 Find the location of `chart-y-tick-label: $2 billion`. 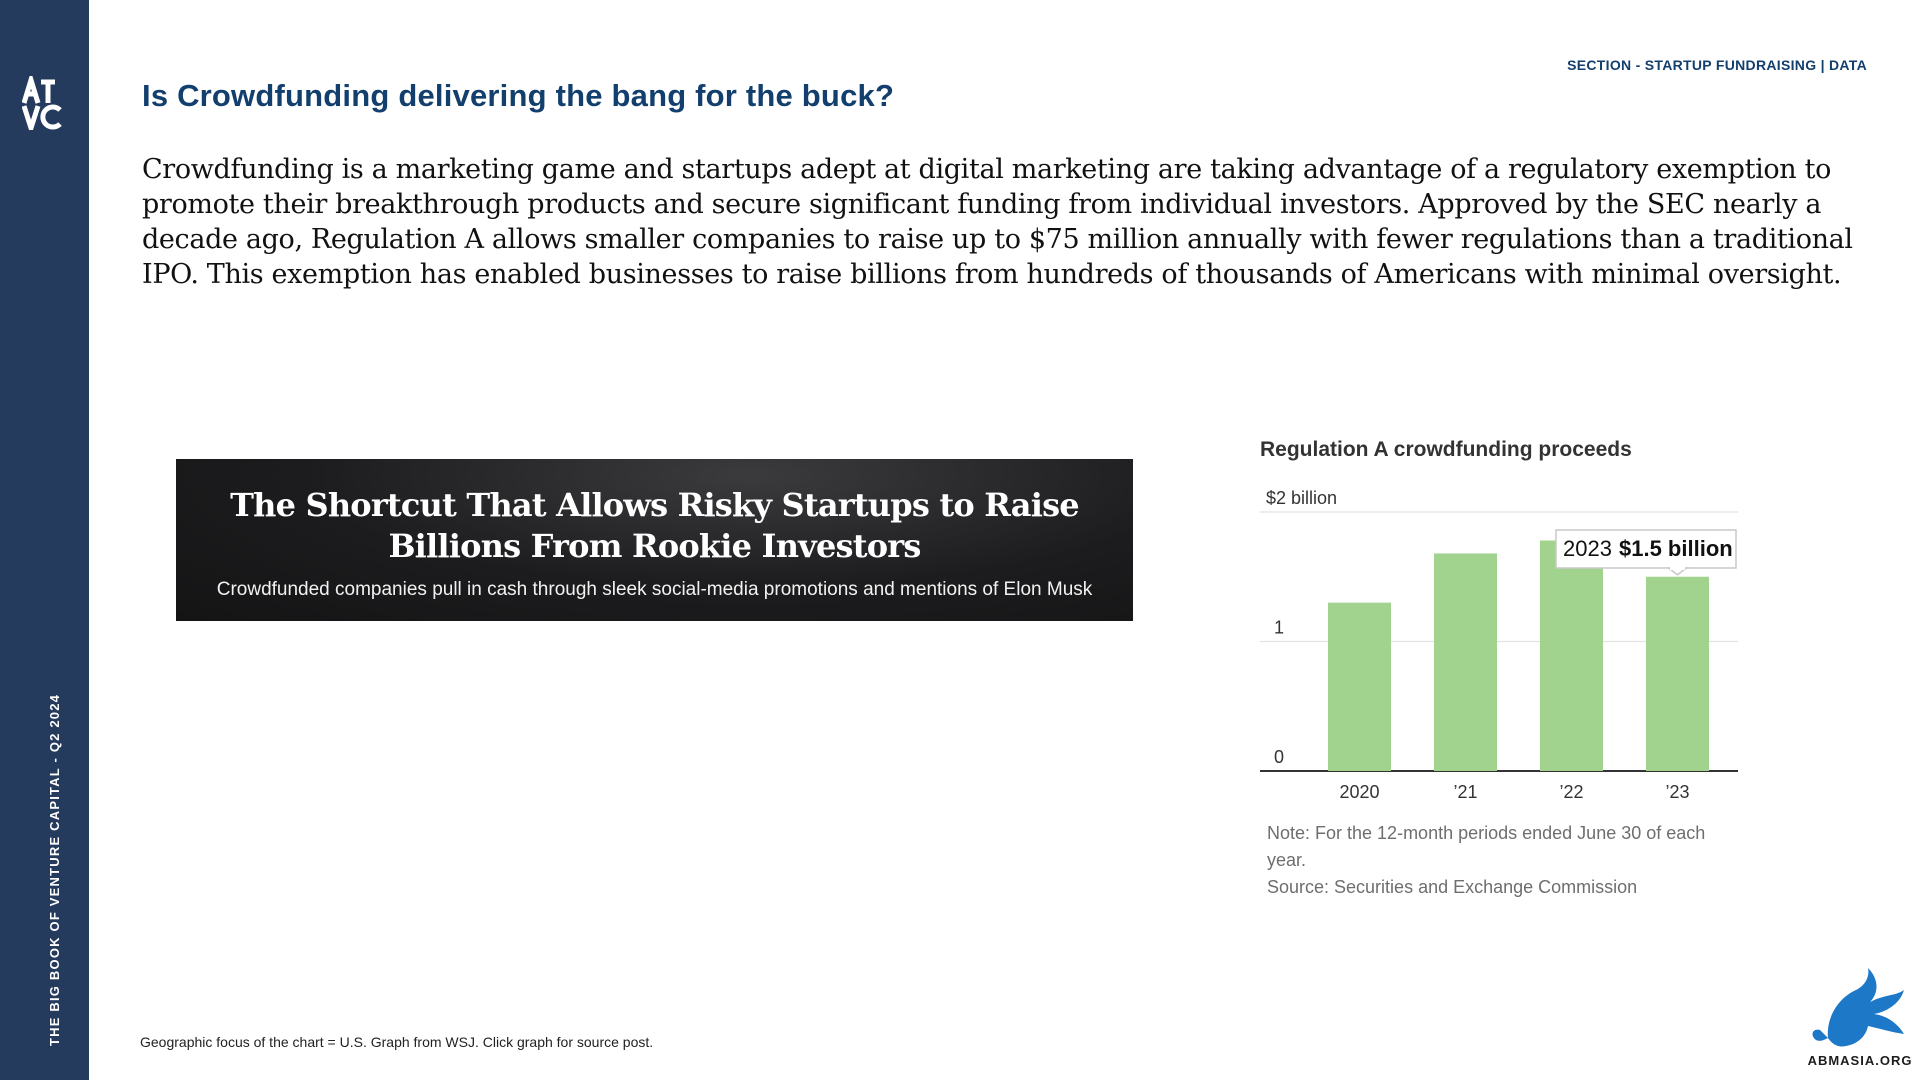

chart-y-tick-label: $2 billion is located at coordinates (1301, 498).